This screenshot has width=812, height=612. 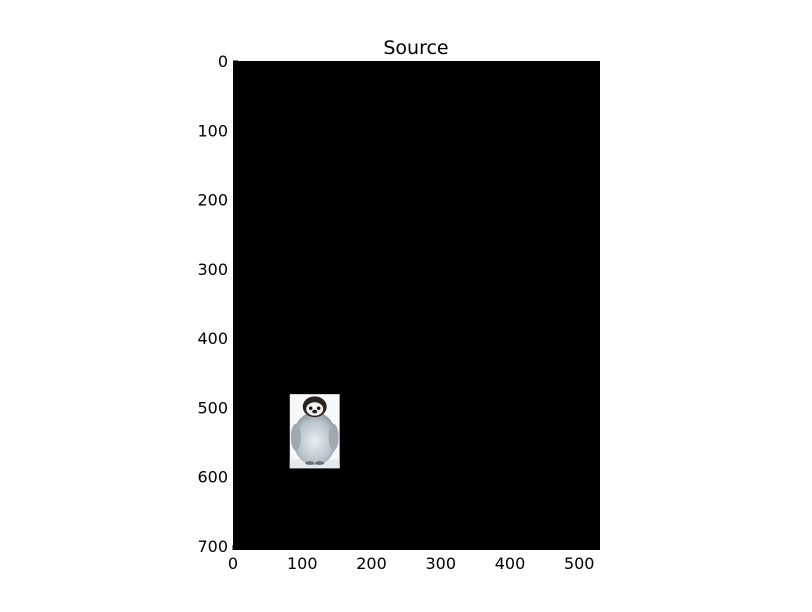 What do you see at coordinates (212, 338) in the screenshot?
I see `y-tick-label: 400` at bounding box center [212, 338].